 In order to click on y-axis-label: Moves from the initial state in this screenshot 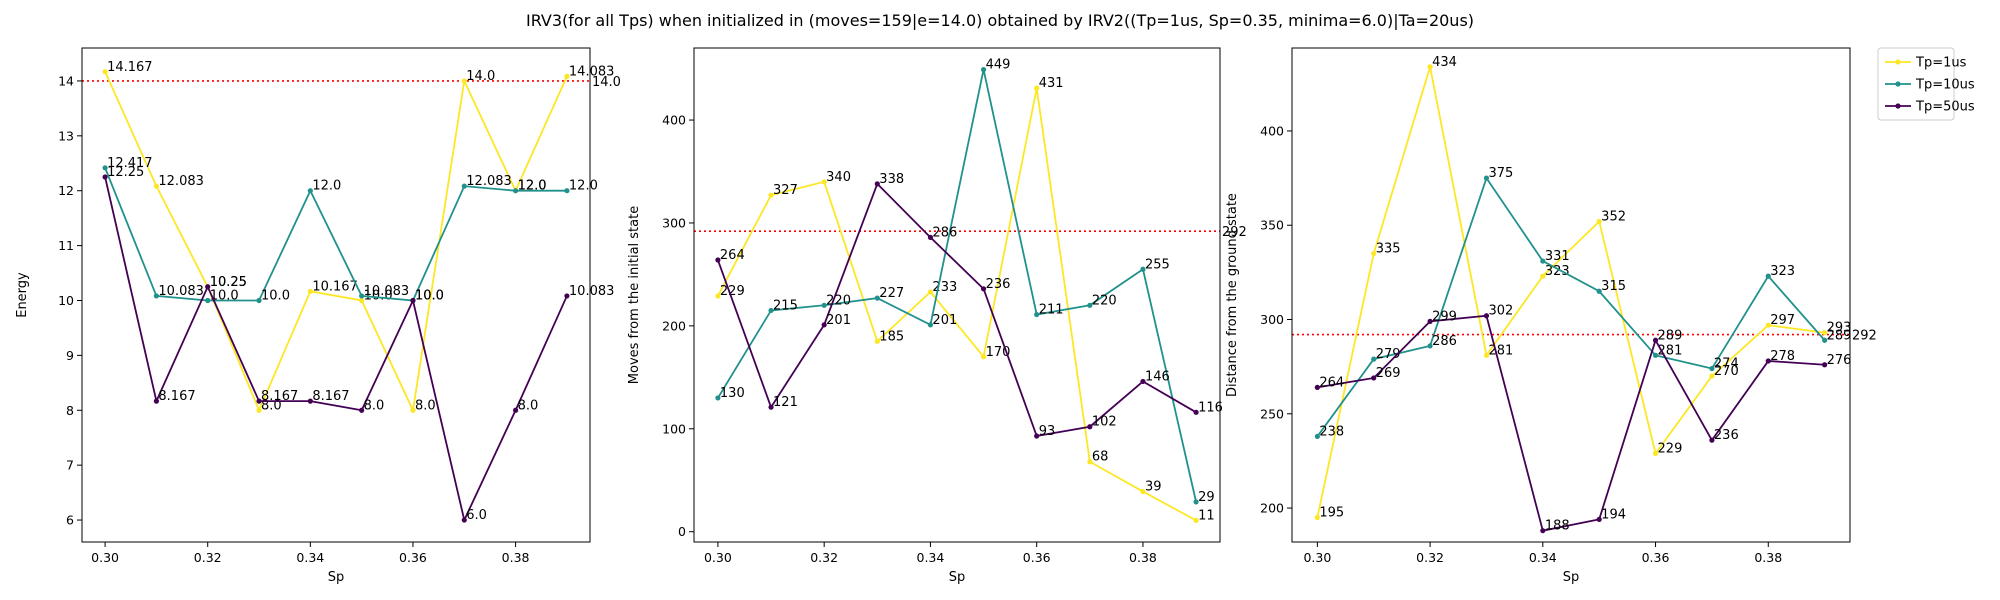, I will do `click(634, 295)`.